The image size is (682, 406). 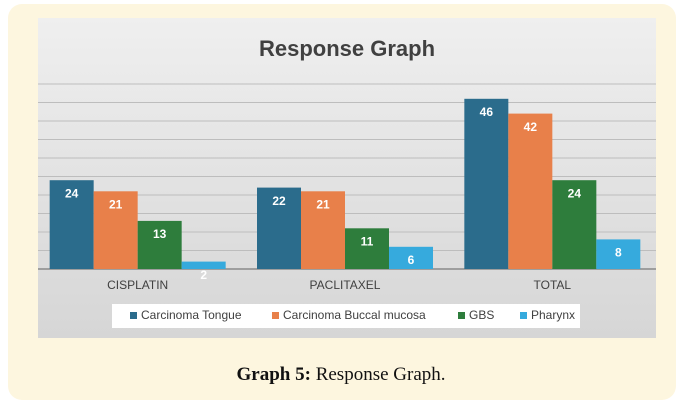 I want to click on data-label: 6, so click(x=411, y=260).